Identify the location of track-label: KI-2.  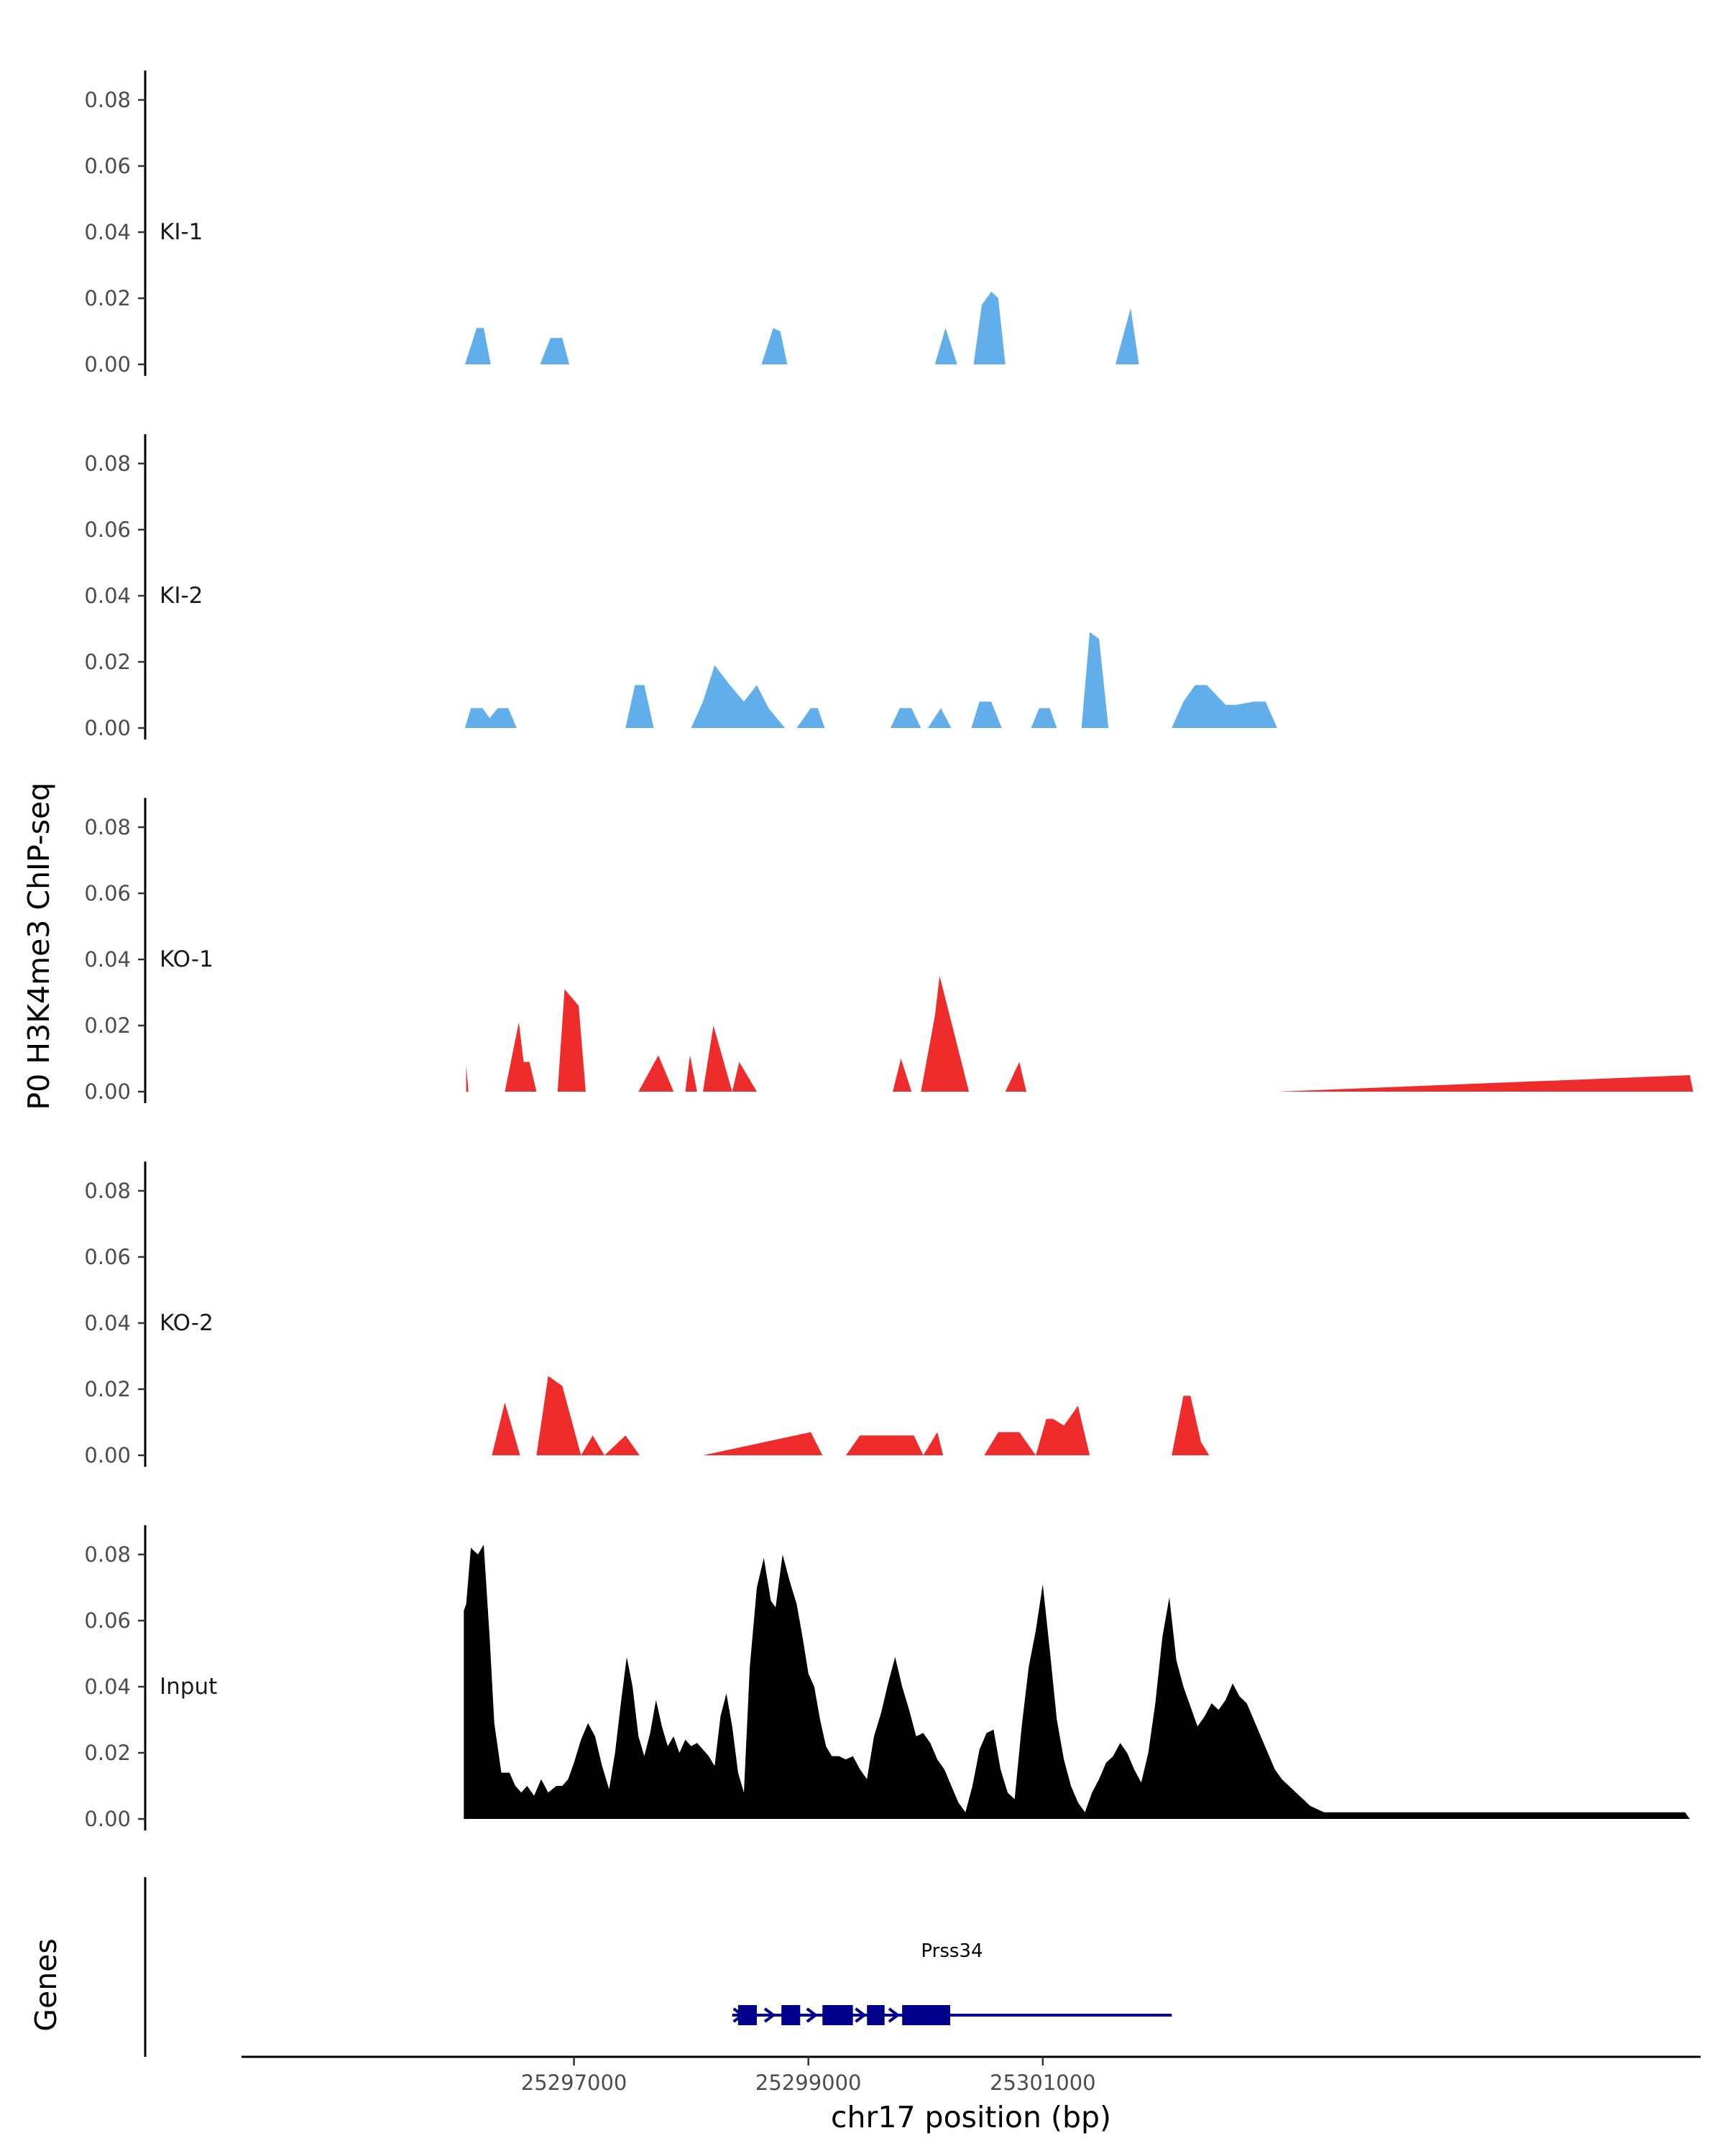
(181, 596).